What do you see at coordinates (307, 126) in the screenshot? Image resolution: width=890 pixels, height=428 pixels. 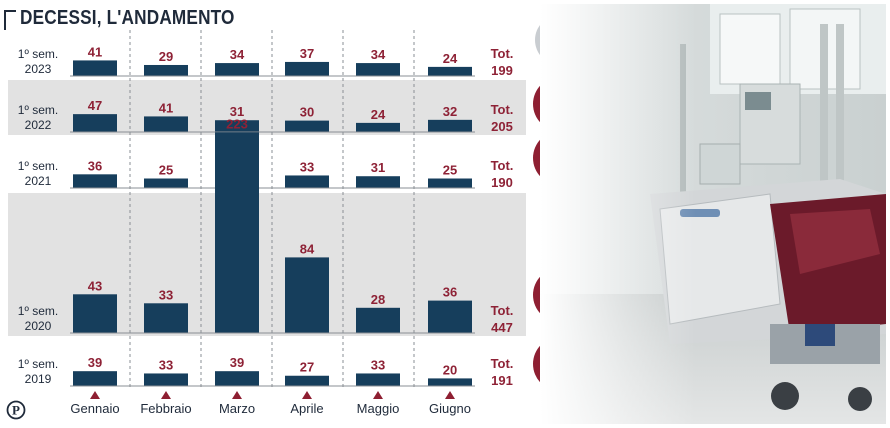 I see `bar-2022-aprile` at bounding box center [307, 126].